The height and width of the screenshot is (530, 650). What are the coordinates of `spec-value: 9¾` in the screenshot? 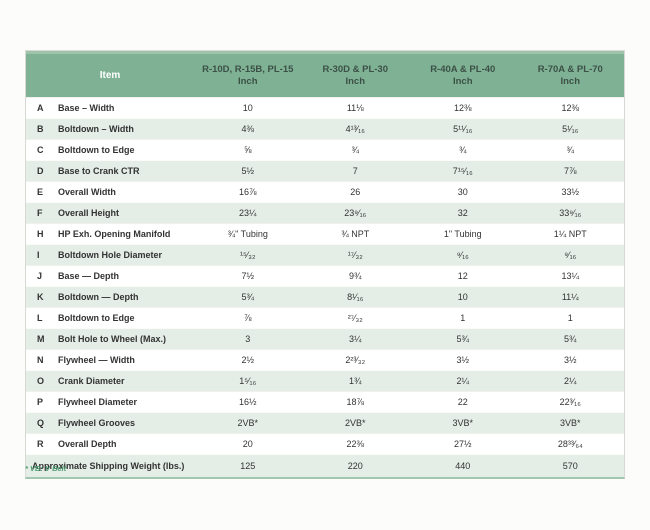 It's located at (355, 276).